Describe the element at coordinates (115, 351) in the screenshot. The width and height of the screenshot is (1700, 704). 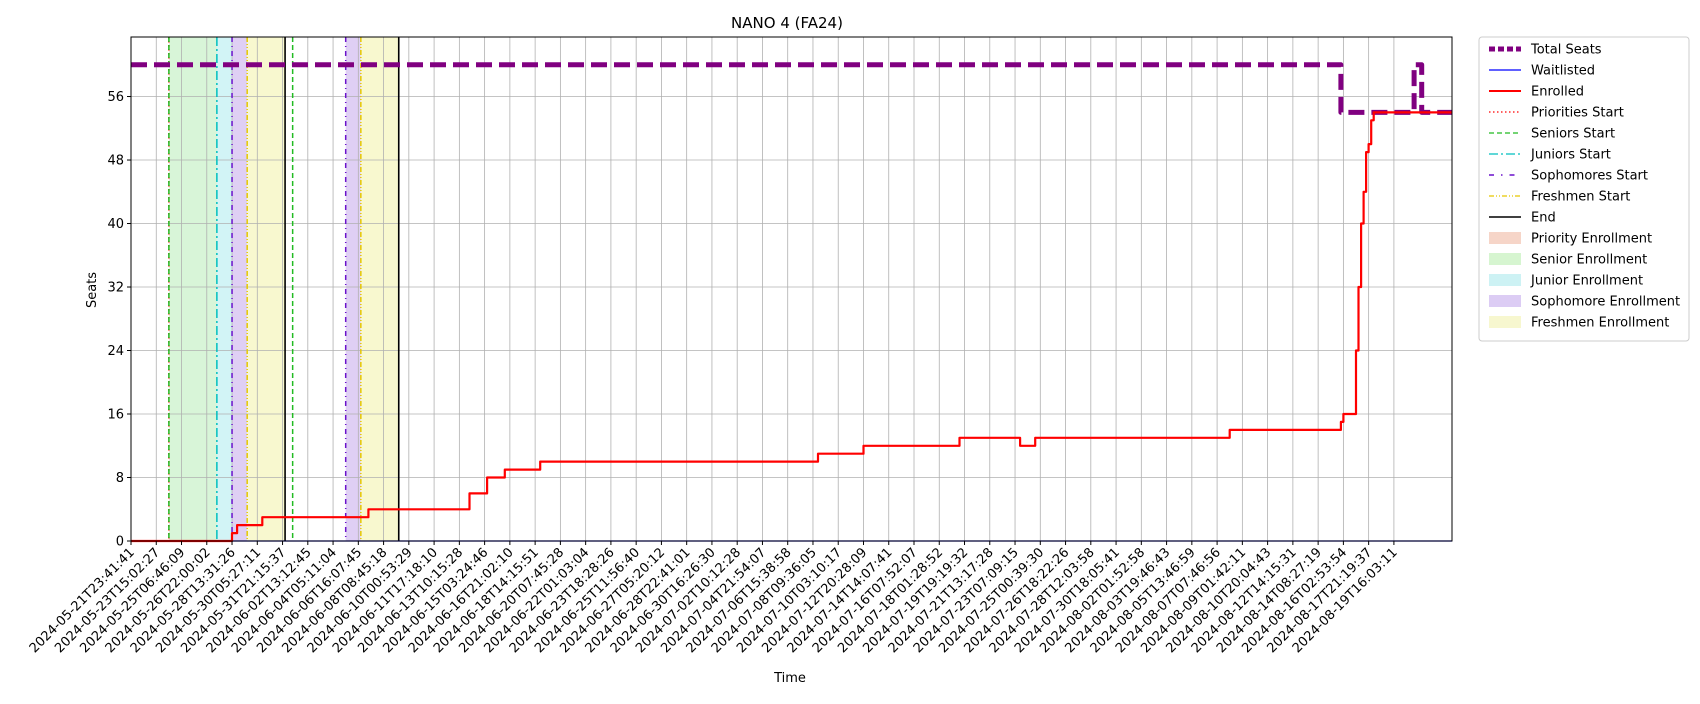
I see `y-tick-label: 24` at that location.